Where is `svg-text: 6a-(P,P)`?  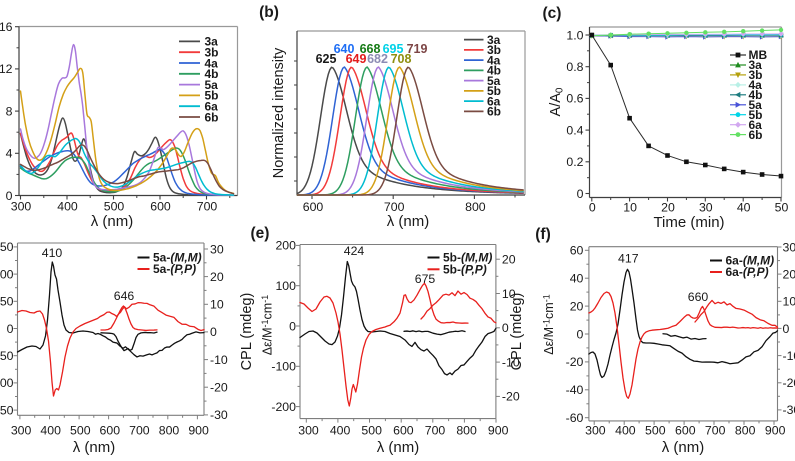
svg-text: 6a-(P,P) is located at coordinates (747, 272).